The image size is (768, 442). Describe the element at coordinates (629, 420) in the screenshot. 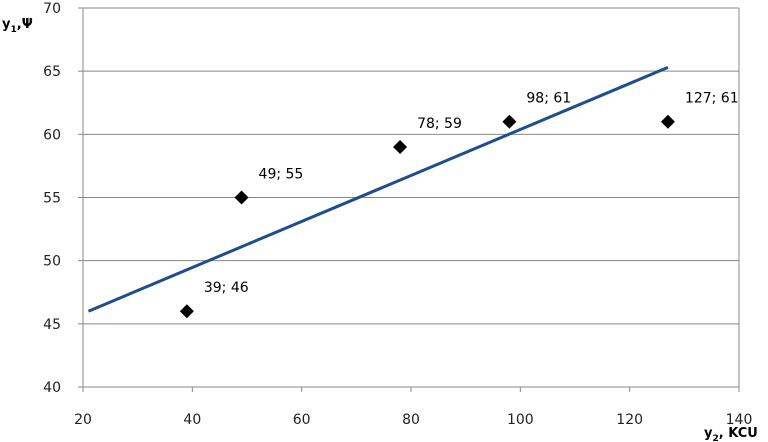

I see `x-tick-label: 120` at that location.